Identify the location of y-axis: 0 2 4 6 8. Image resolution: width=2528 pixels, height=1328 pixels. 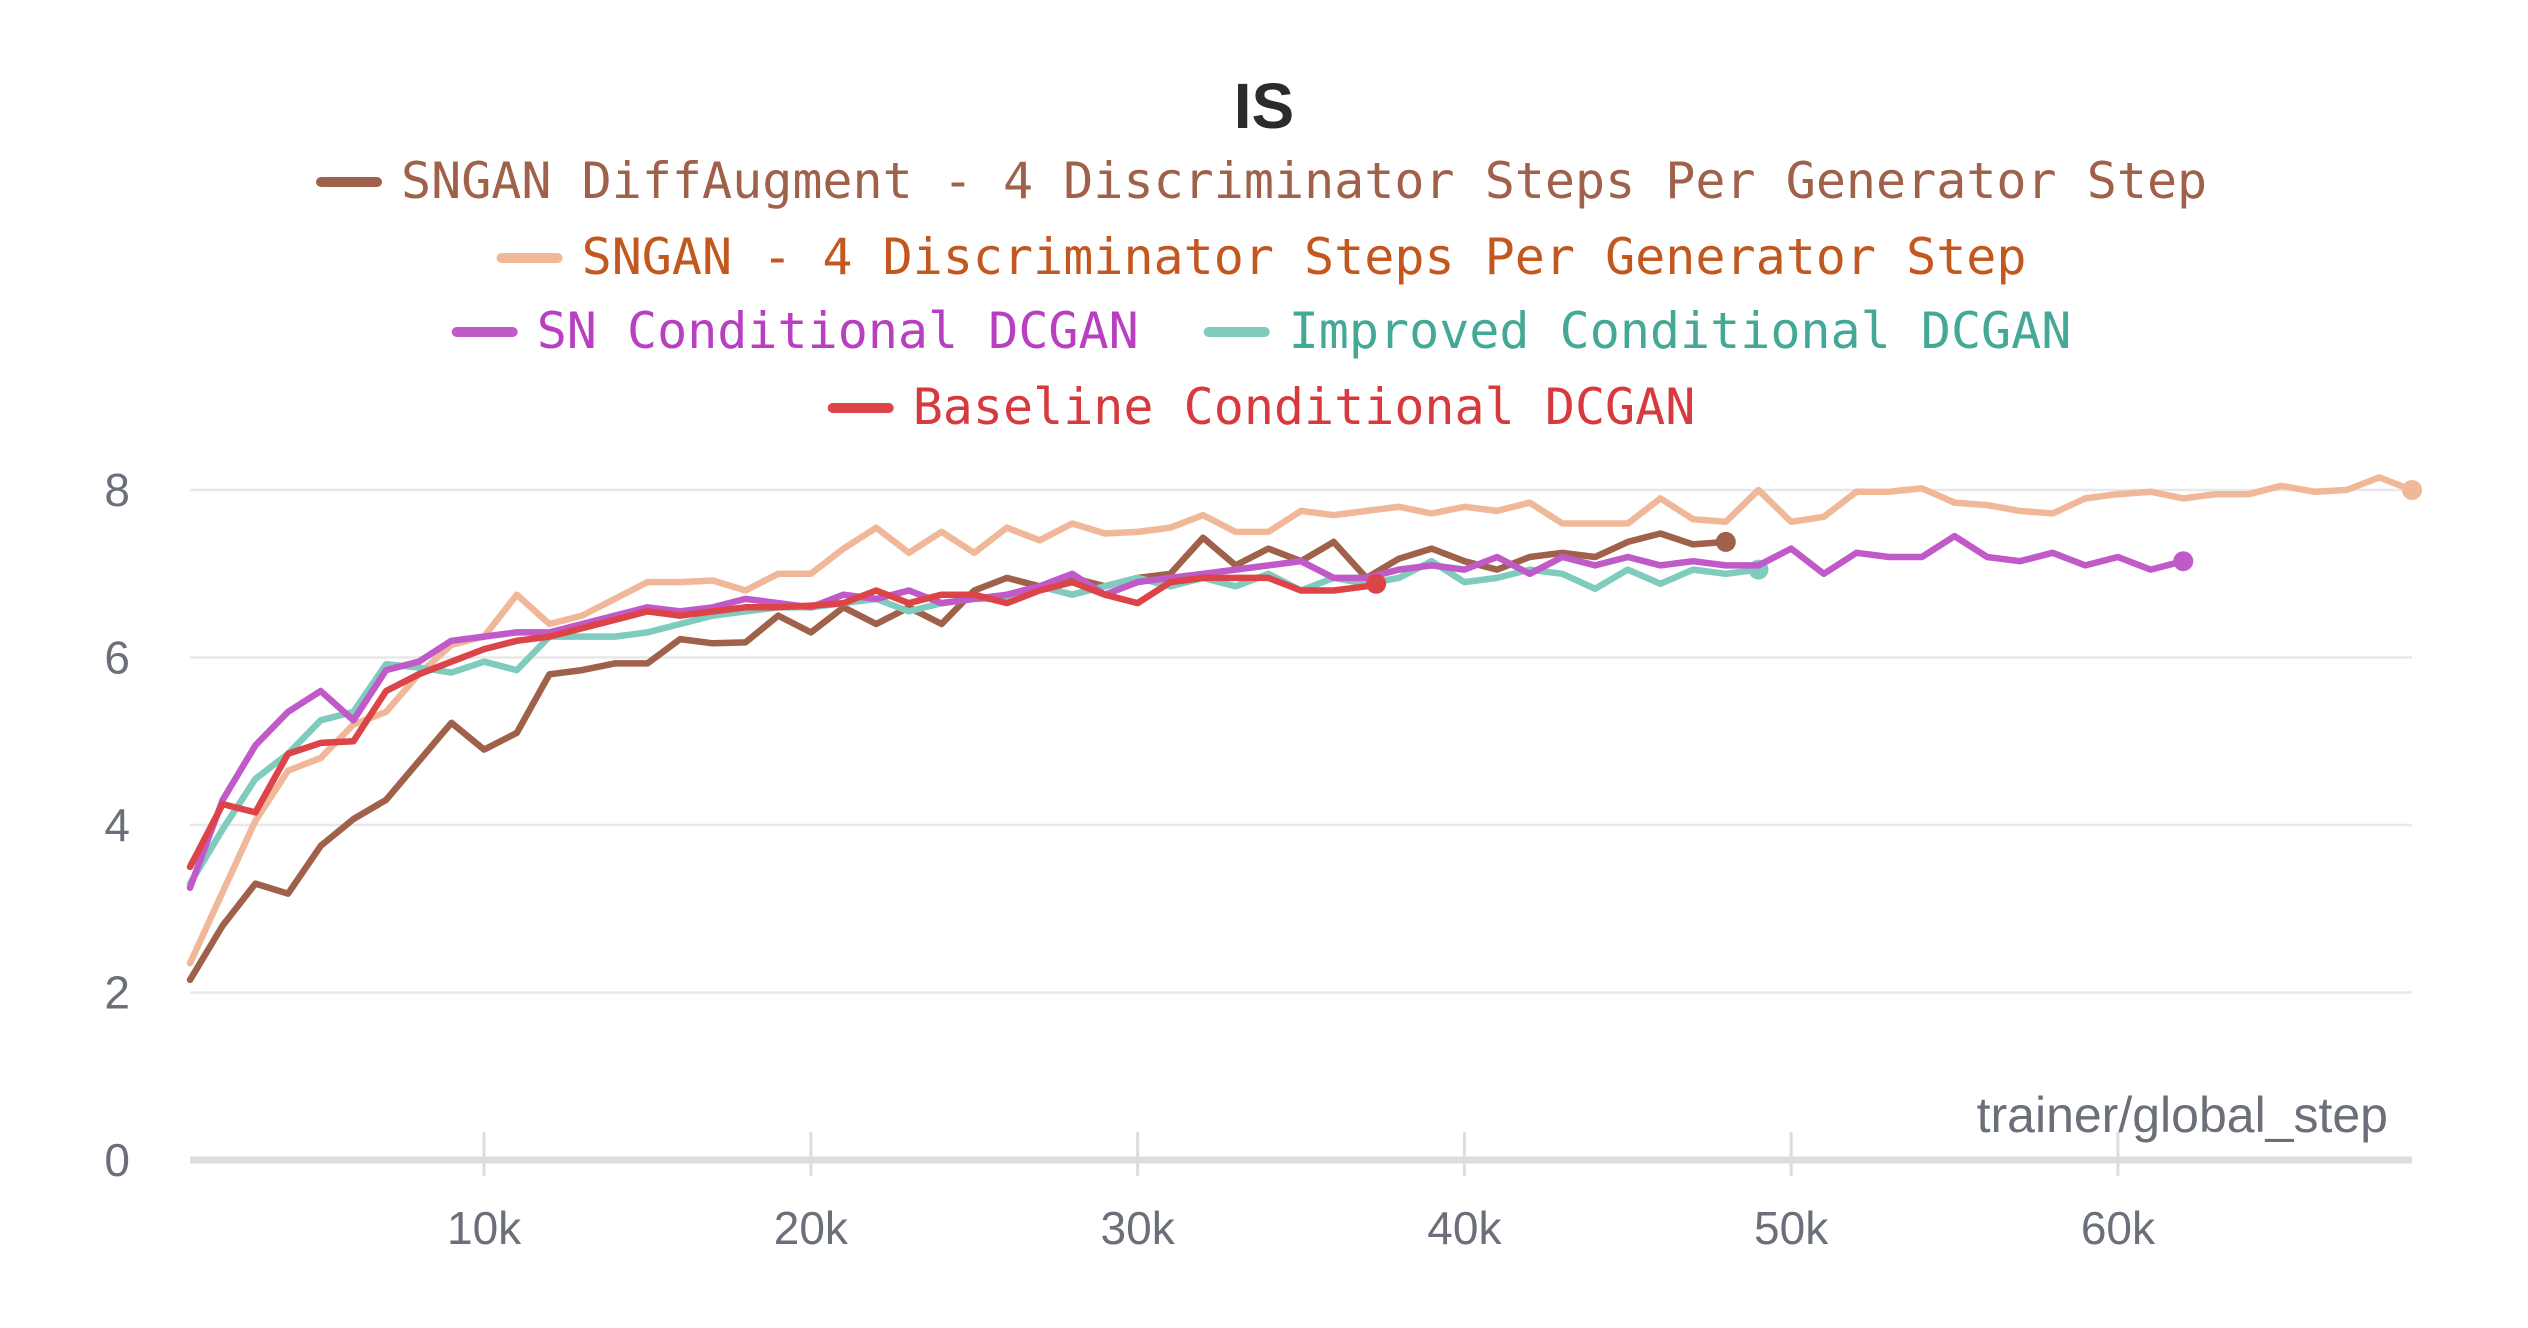
(117, 825).